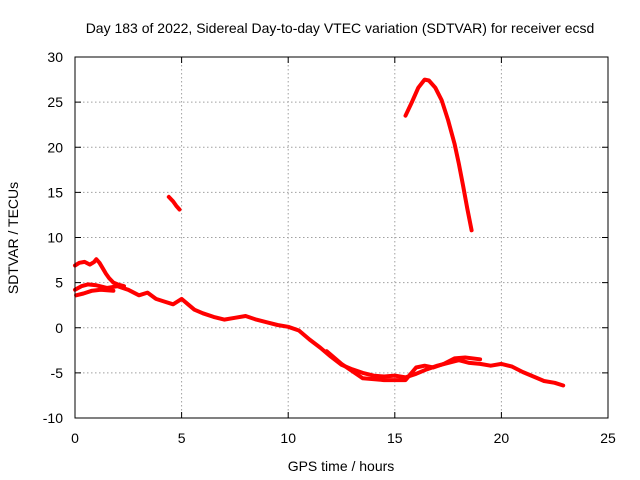 The image size is (640, 480). I want to click on x-tick-label: 15, so click(395, 438).